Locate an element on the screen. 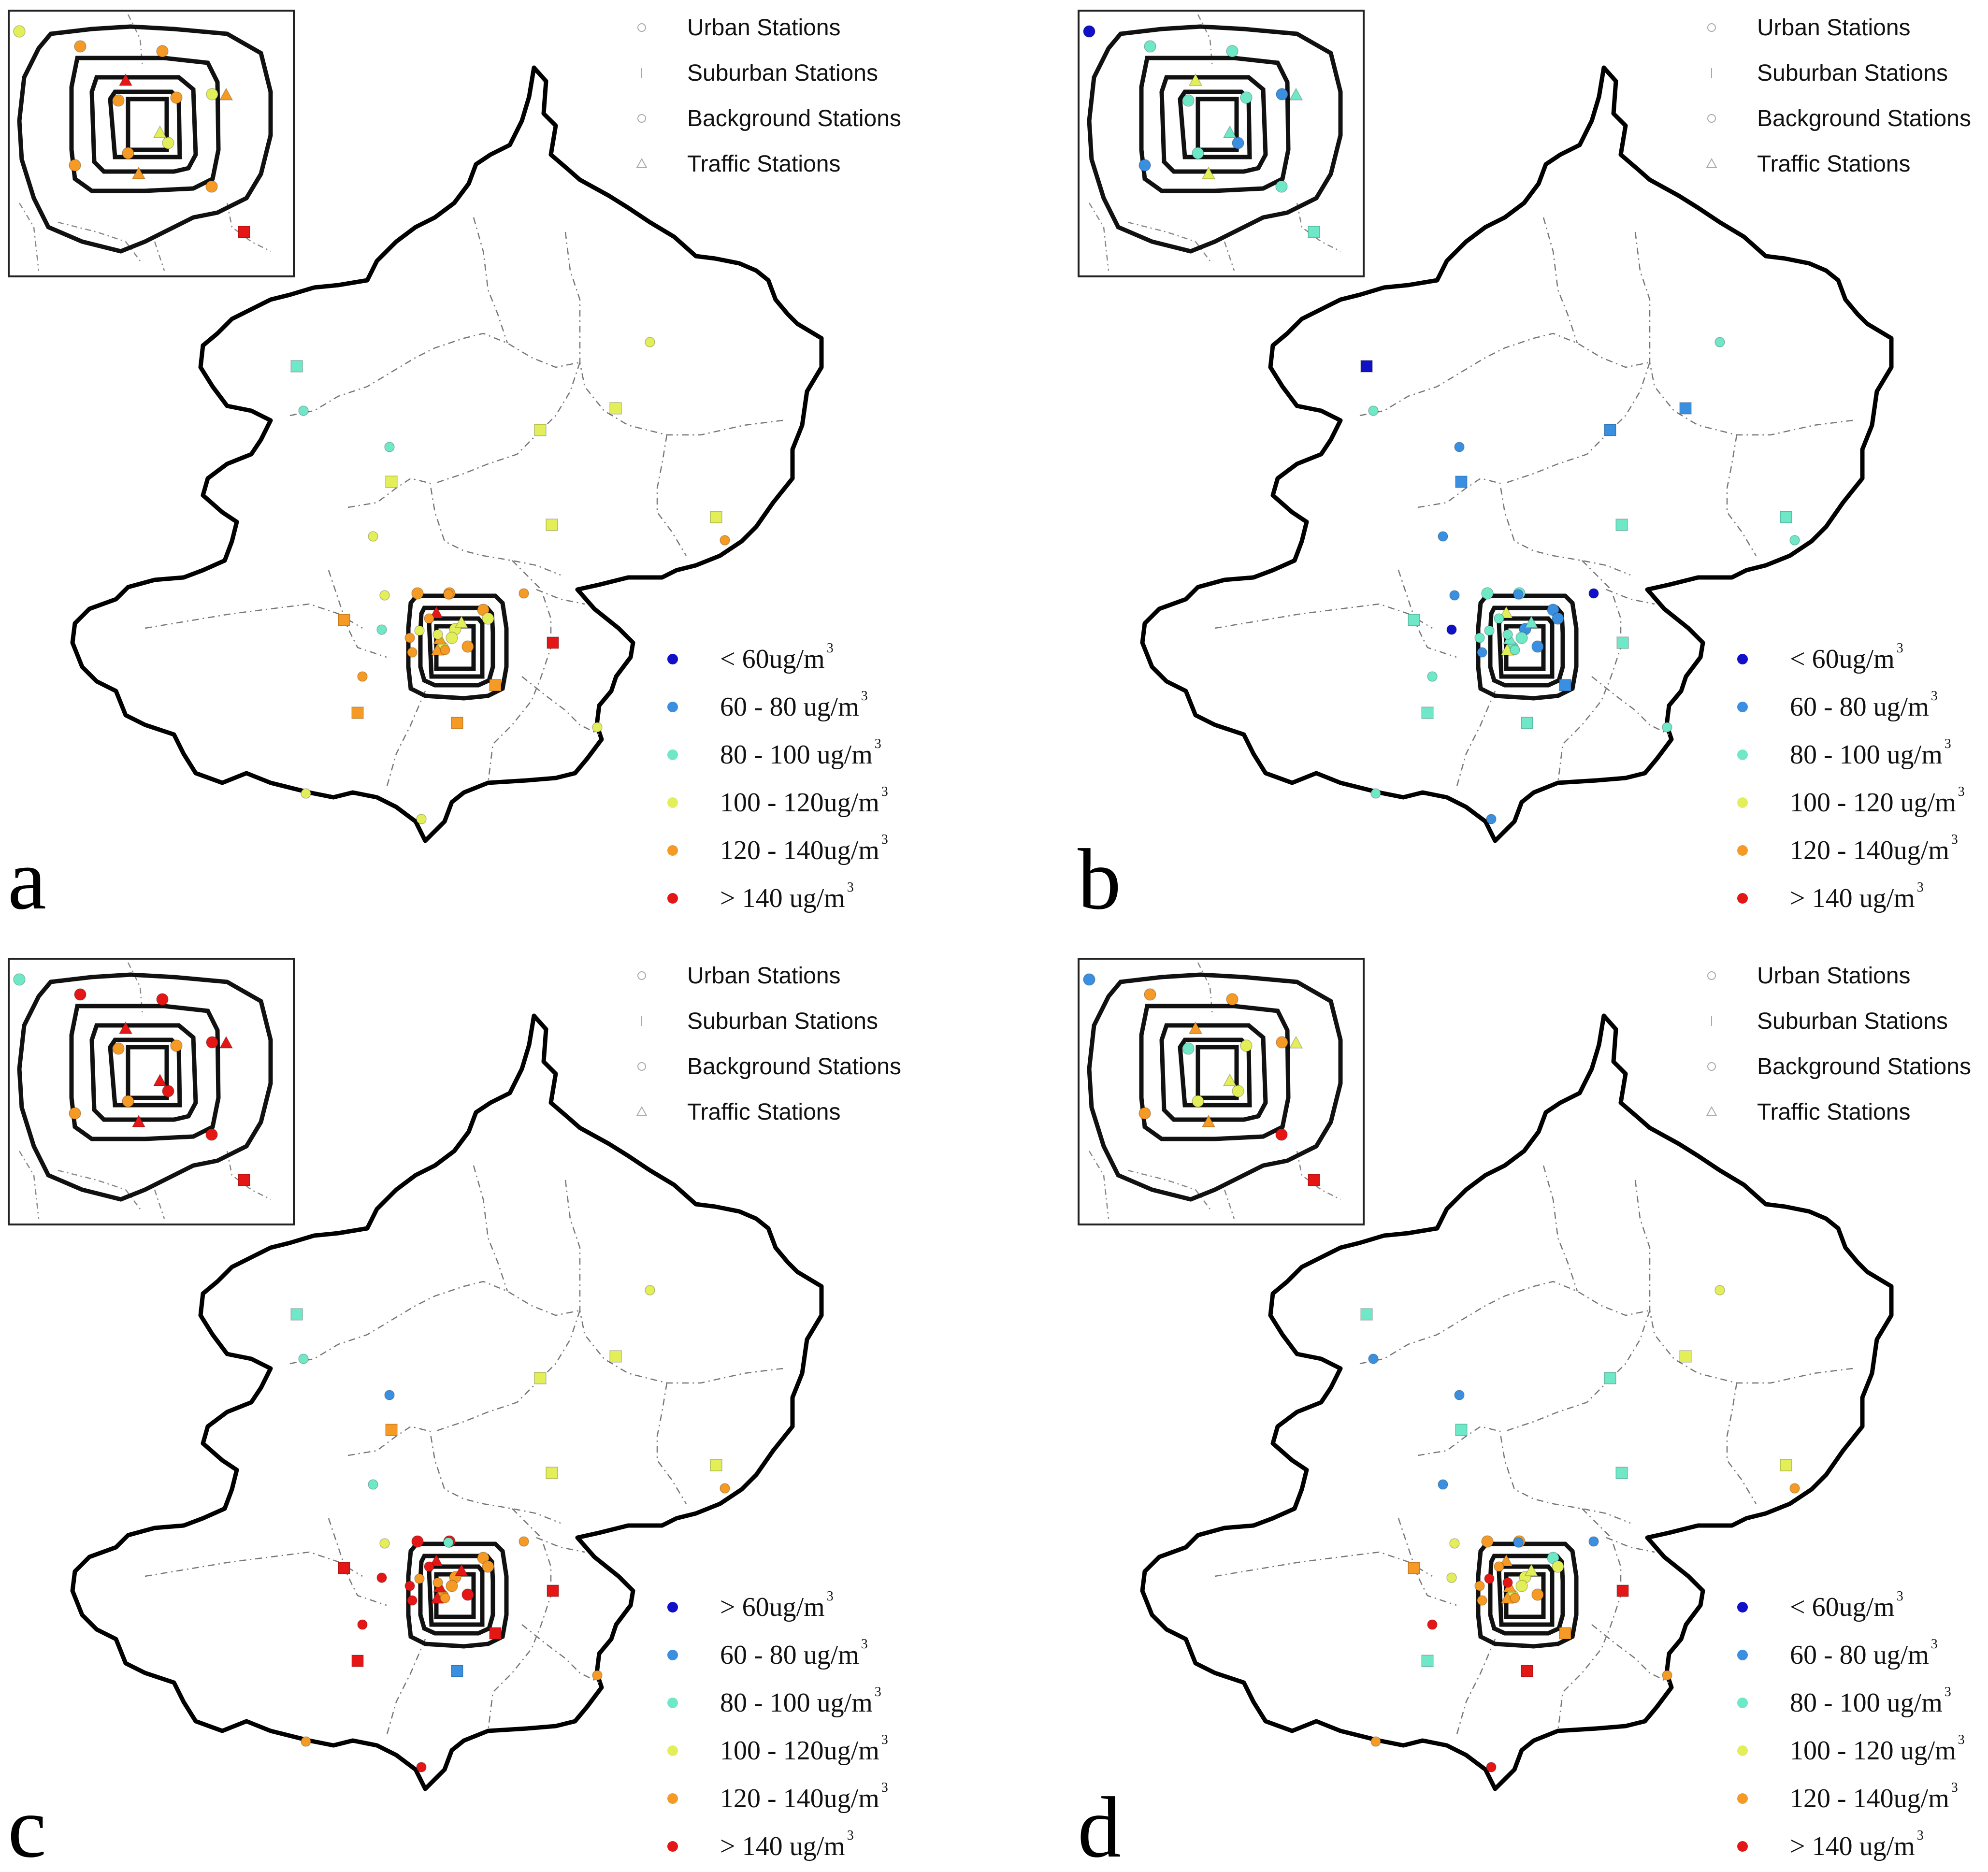 The width and height of the screenshot is (1988, 1872). station-type-label: Urban Stations is located at coordinates (1834, 976).